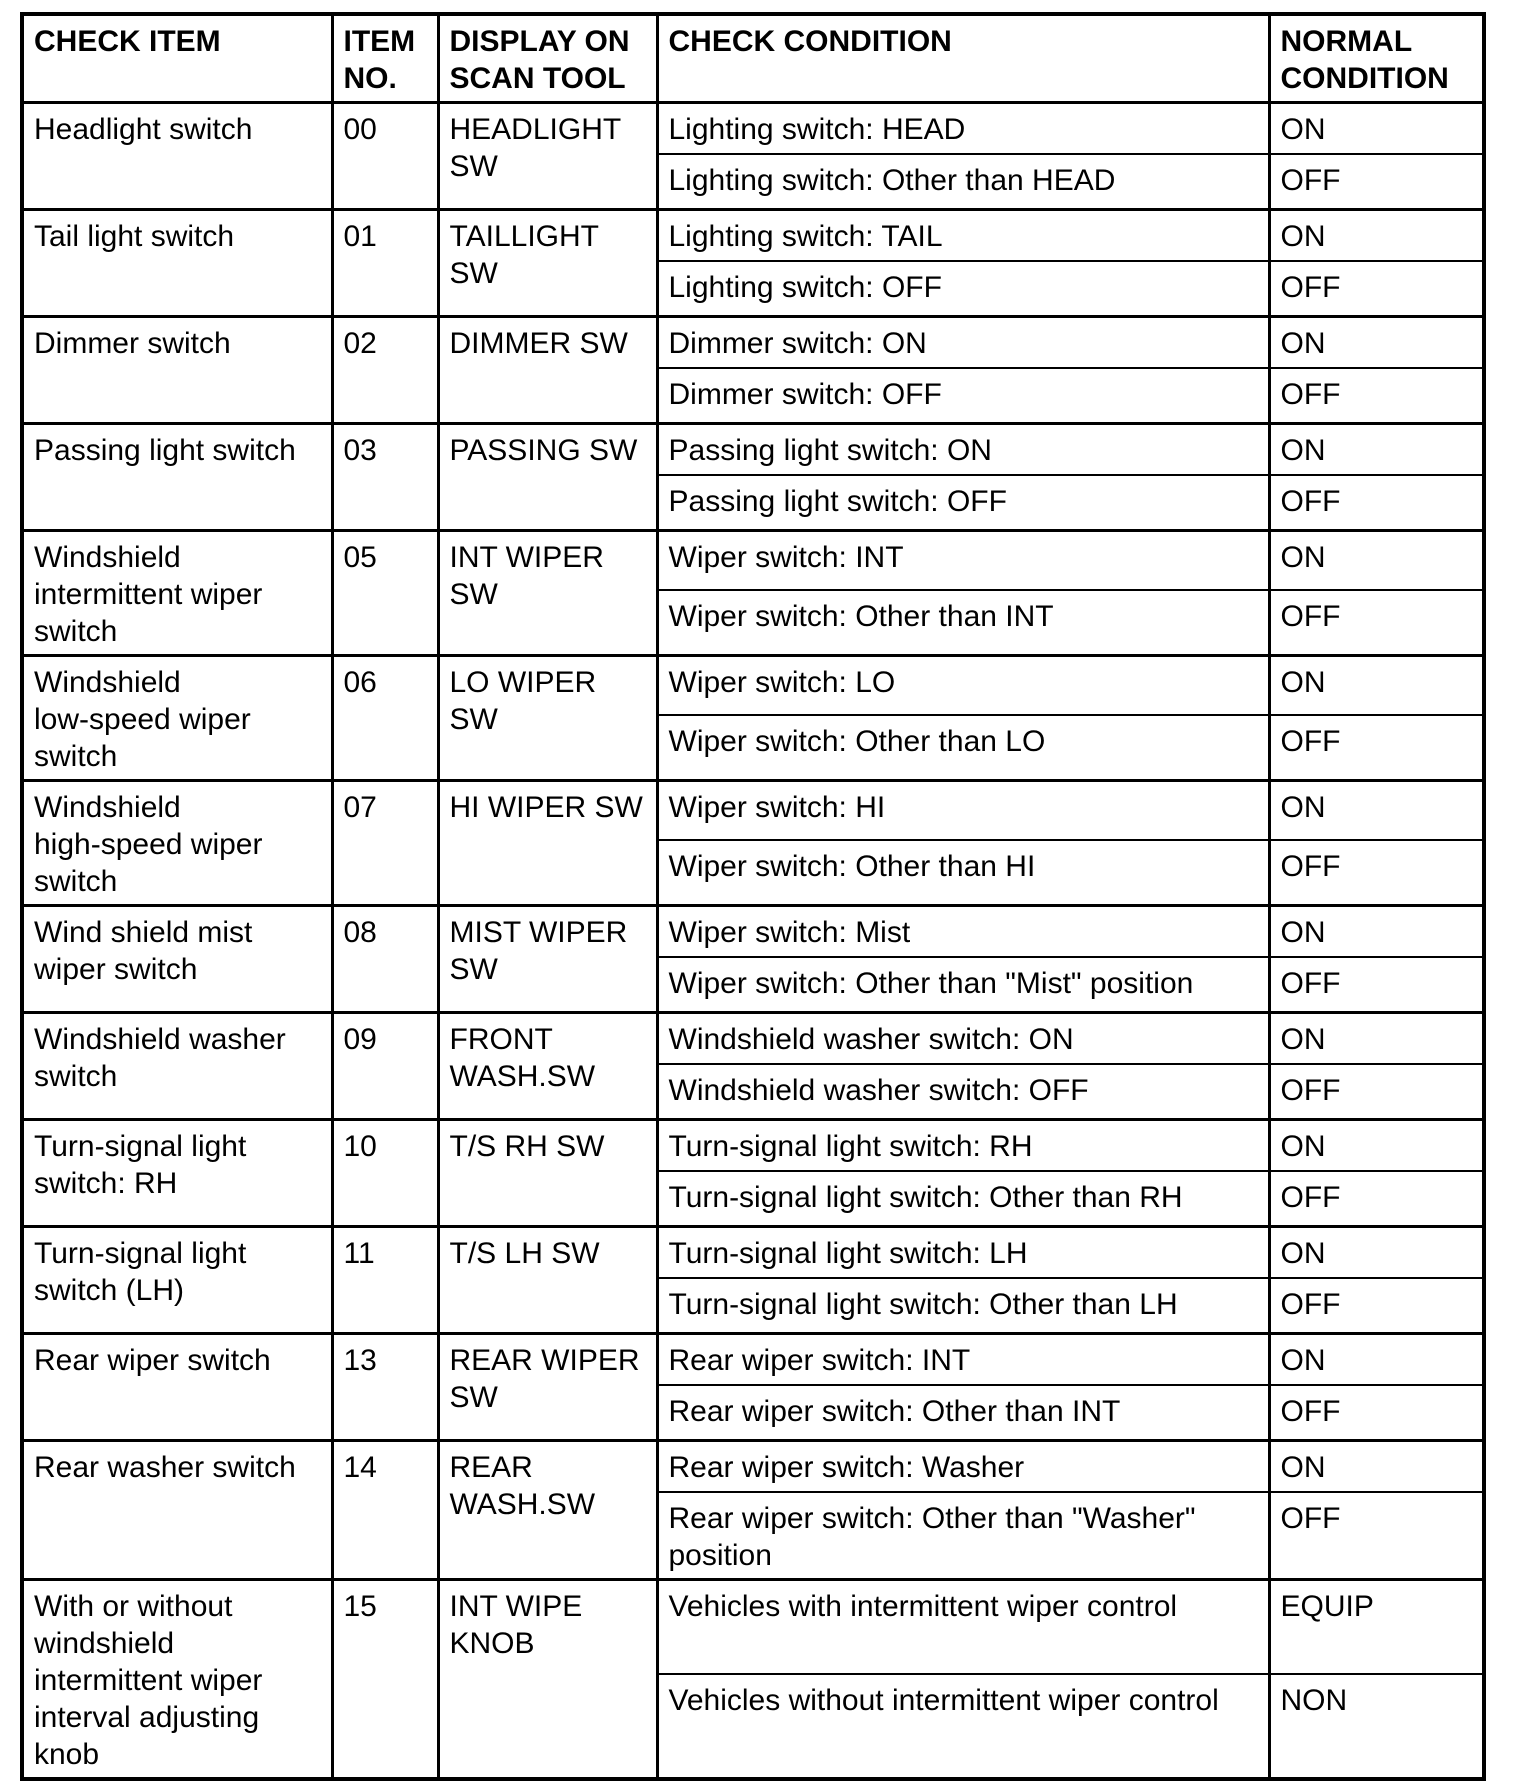 This screenshot has width=1536, height=1788. I want to click on check-condition-cell: Rear wiper switch: Washer, so click(962, 1465).